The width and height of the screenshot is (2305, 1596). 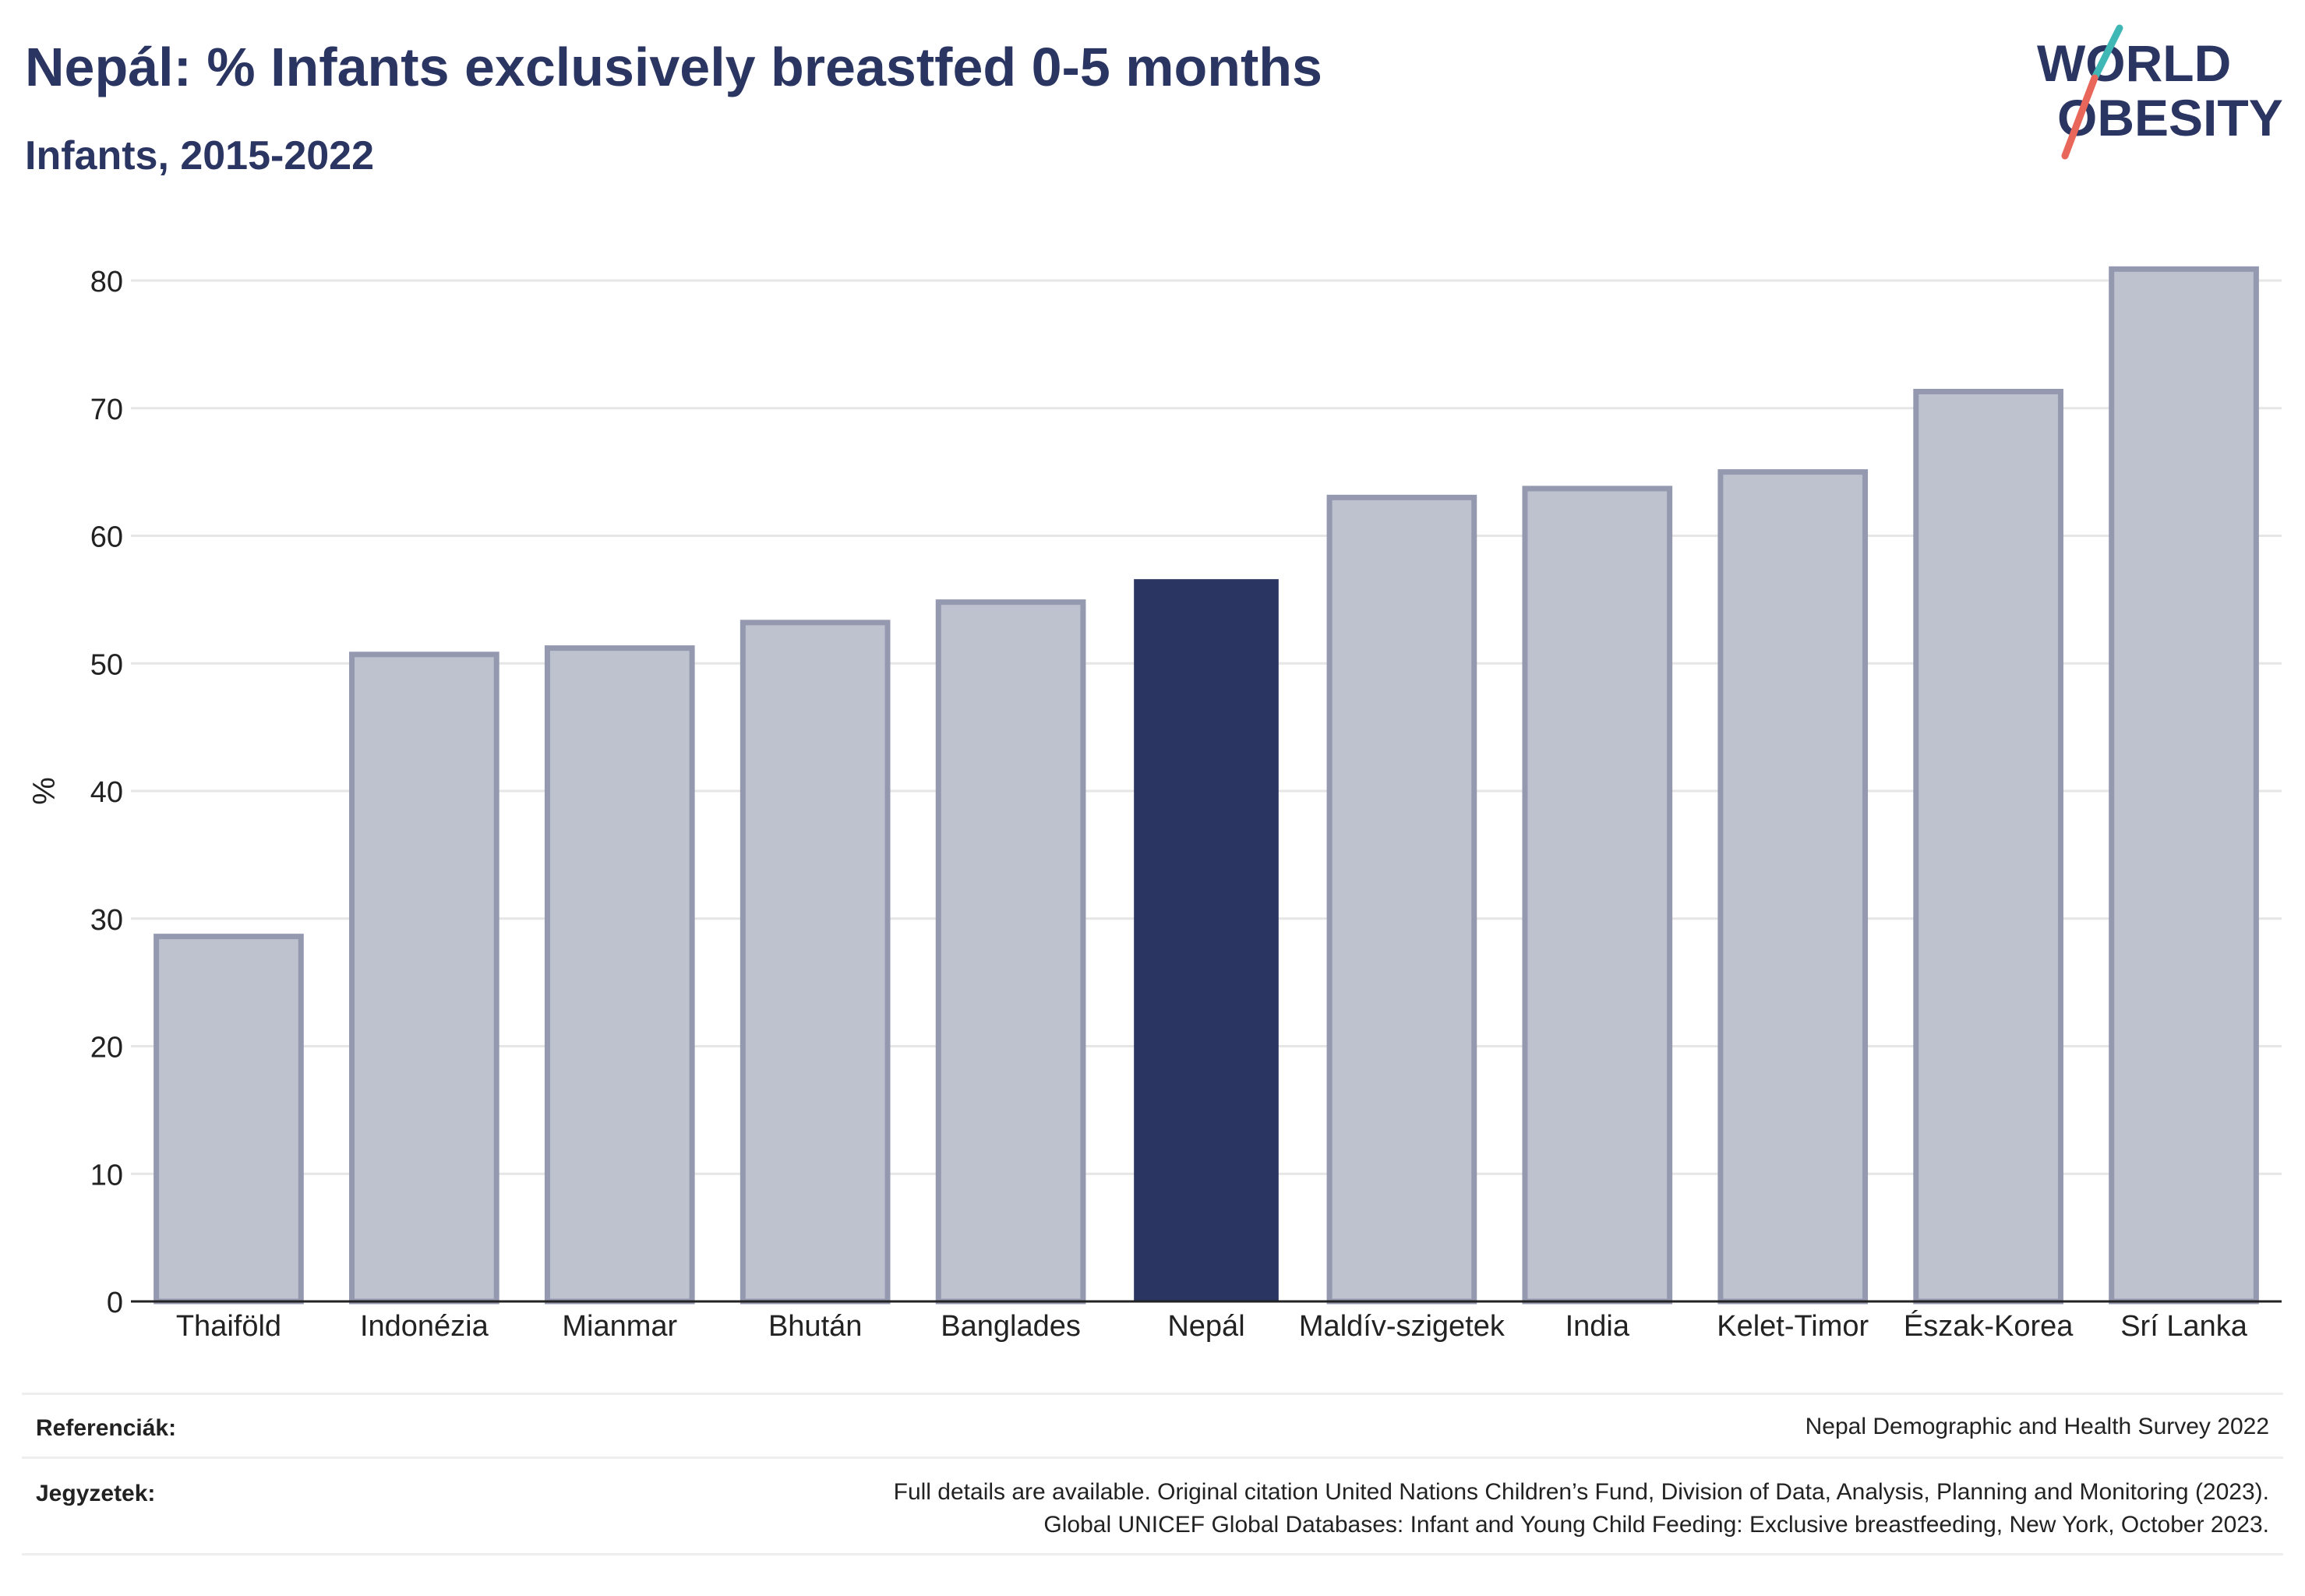 I want to click on references-label: Referenciák:, so click(x=106, y=1428).